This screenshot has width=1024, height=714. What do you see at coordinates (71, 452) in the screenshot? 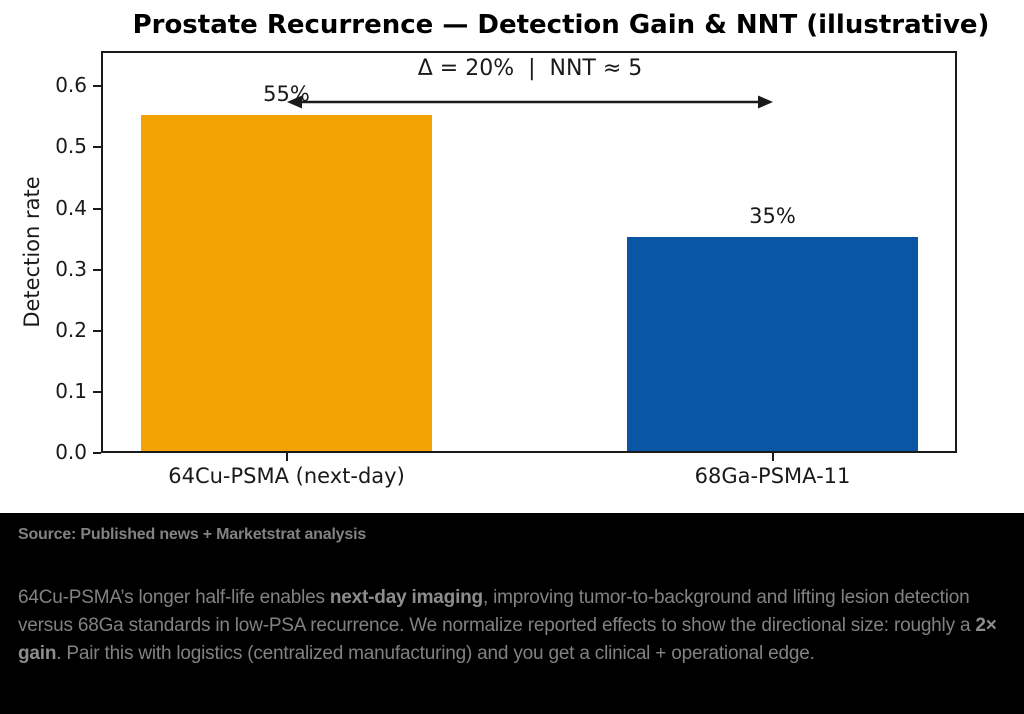
I see `y-tick-label: 0.0` at bounding box center [71, 452].